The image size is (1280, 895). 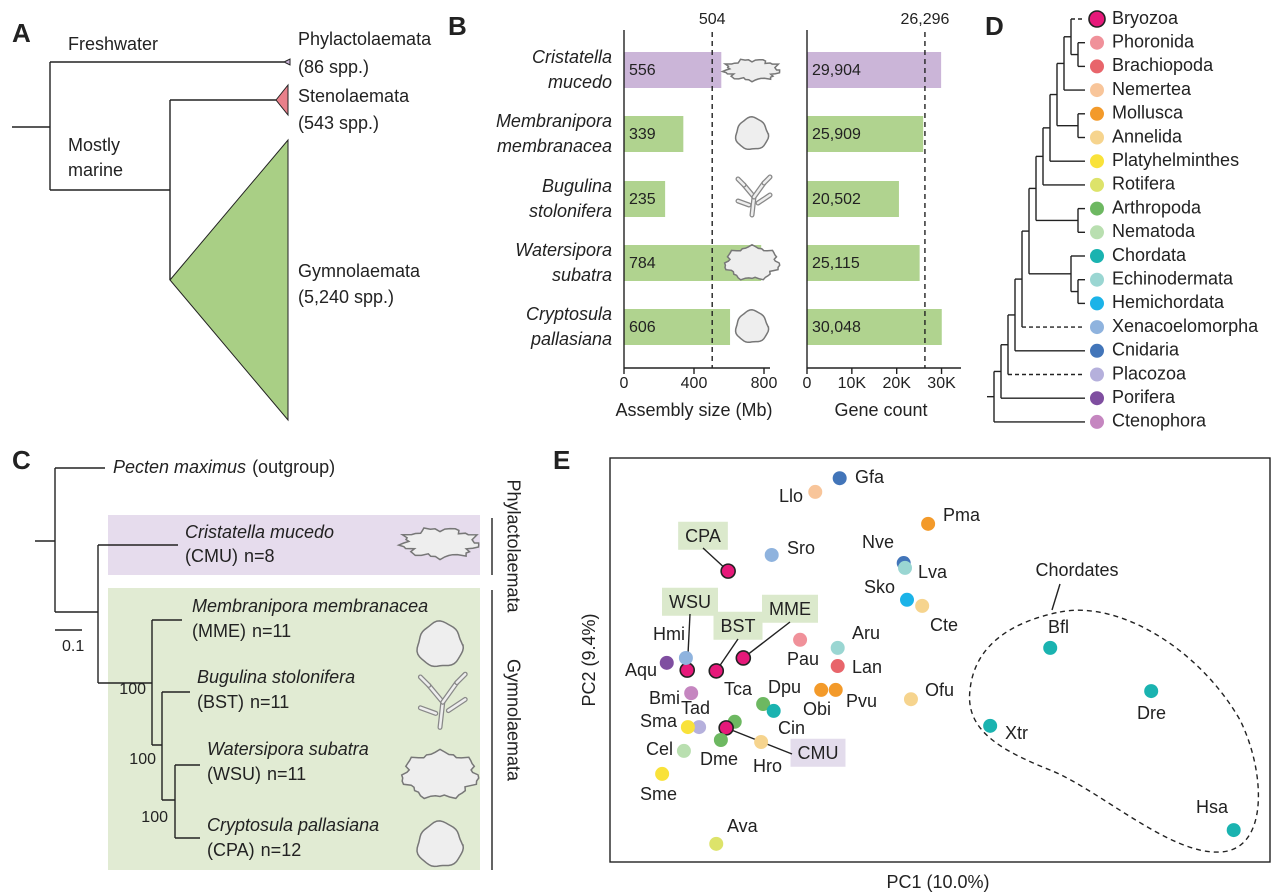 I want to click on taxon-name: Phoronida, so click(x=1153, y=41).